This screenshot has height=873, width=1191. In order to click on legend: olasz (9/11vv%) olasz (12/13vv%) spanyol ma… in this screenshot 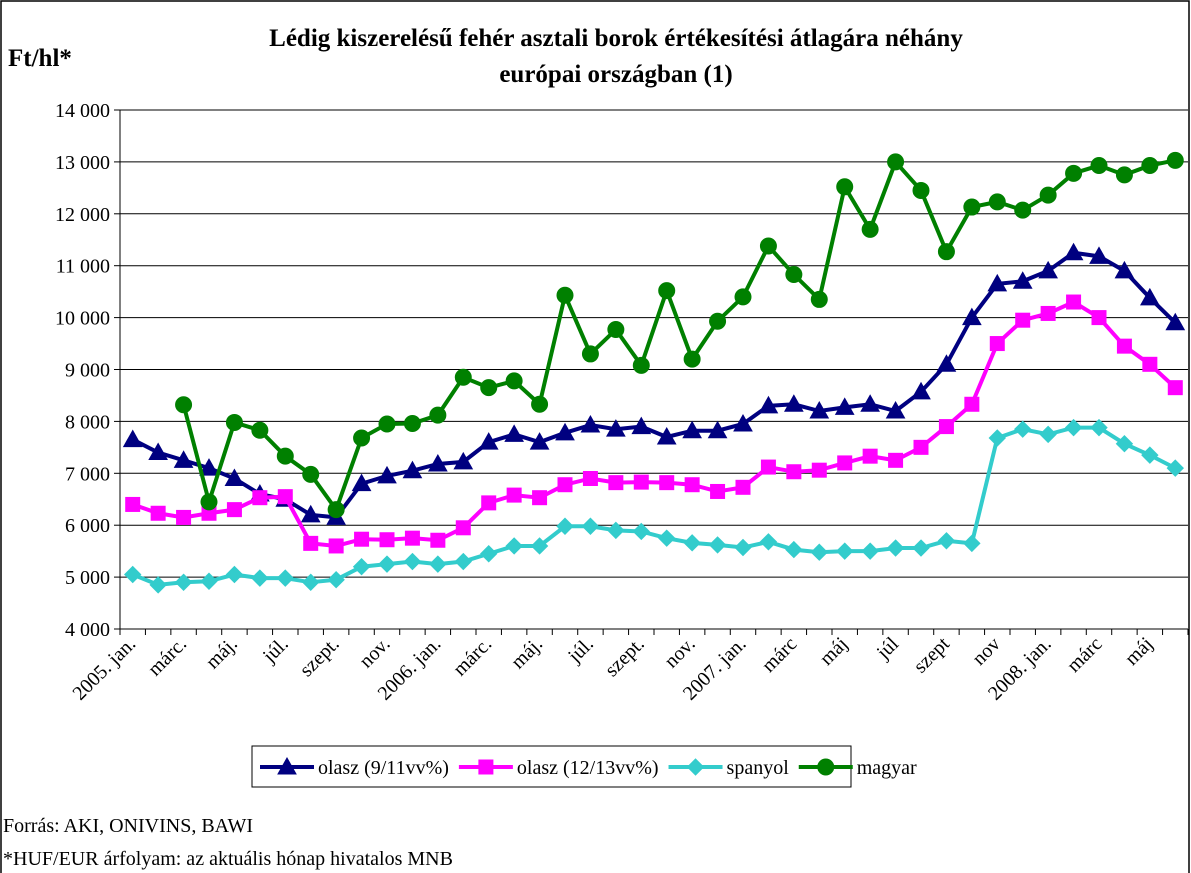, I will do `click(584, 766)`.